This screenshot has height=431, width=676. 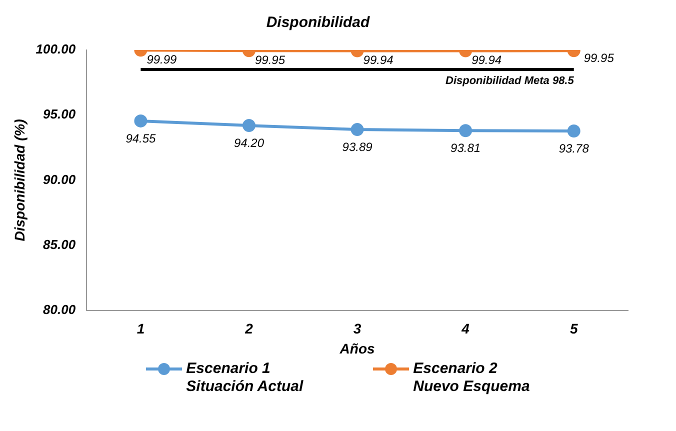 What do you see at coordinates (59, 309) in the screenshot?
I see `y-tick-label: 80.00` at bounding box center [59, 309].